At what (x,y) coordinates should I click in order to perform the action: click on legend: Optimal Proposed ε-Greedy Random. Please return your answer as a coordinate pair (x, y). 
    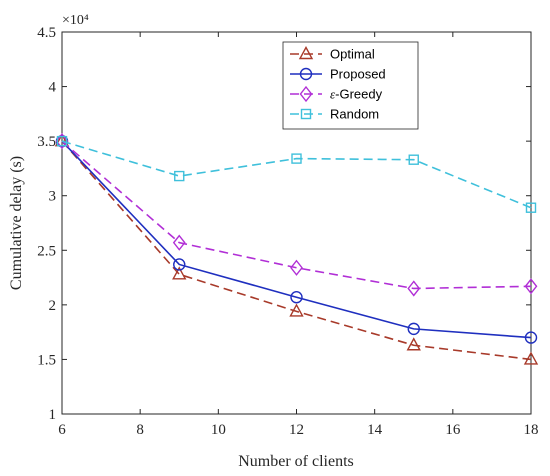
    Looking at the image, I should click on (350, 85).